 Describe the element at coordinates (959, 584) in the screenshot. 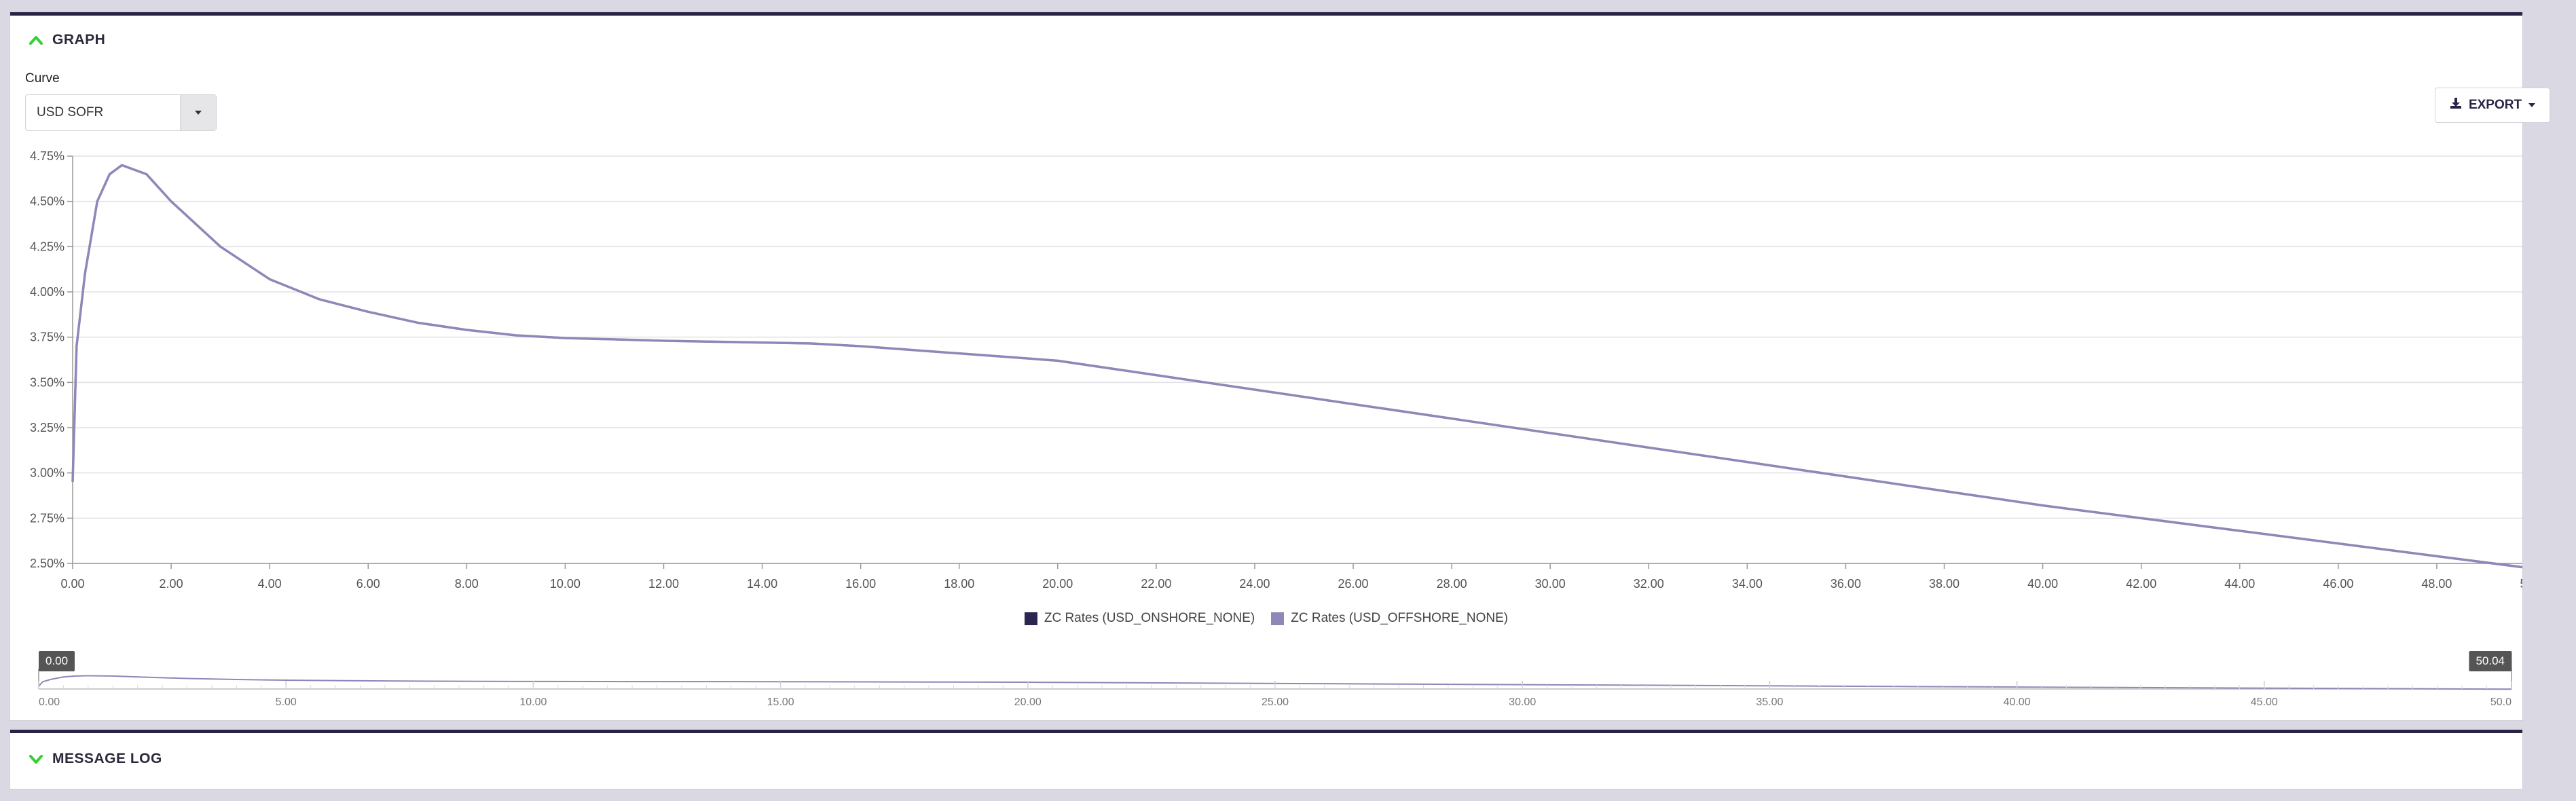

I see `x-tick-label: 18.00` at that location.